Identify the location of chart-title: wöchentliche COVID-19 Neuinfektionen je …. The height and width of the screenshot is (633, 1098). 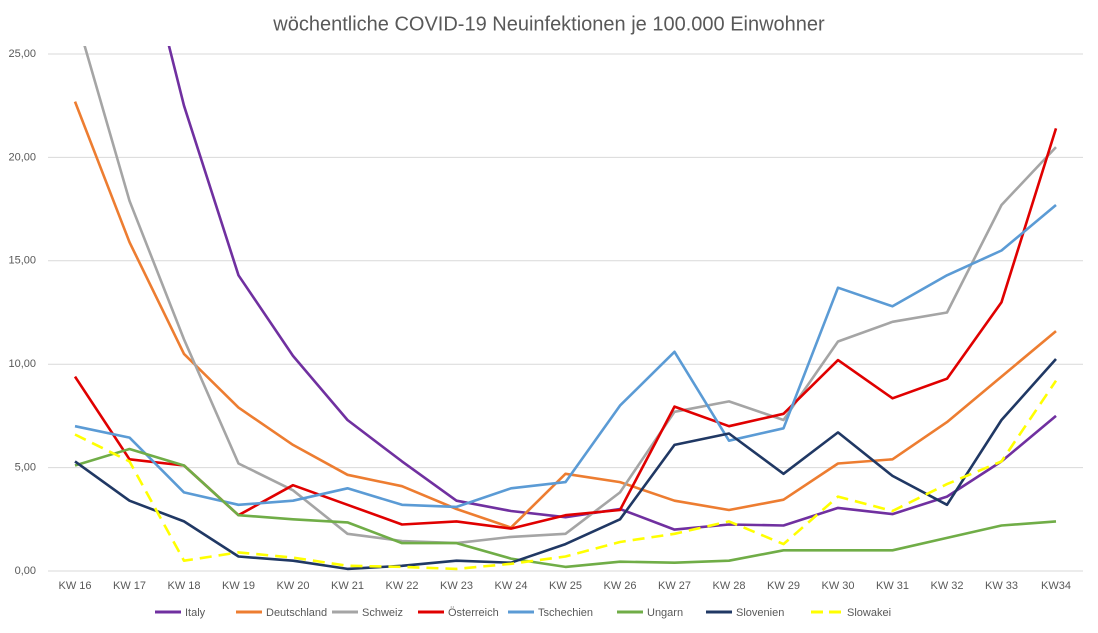
(548, 24).